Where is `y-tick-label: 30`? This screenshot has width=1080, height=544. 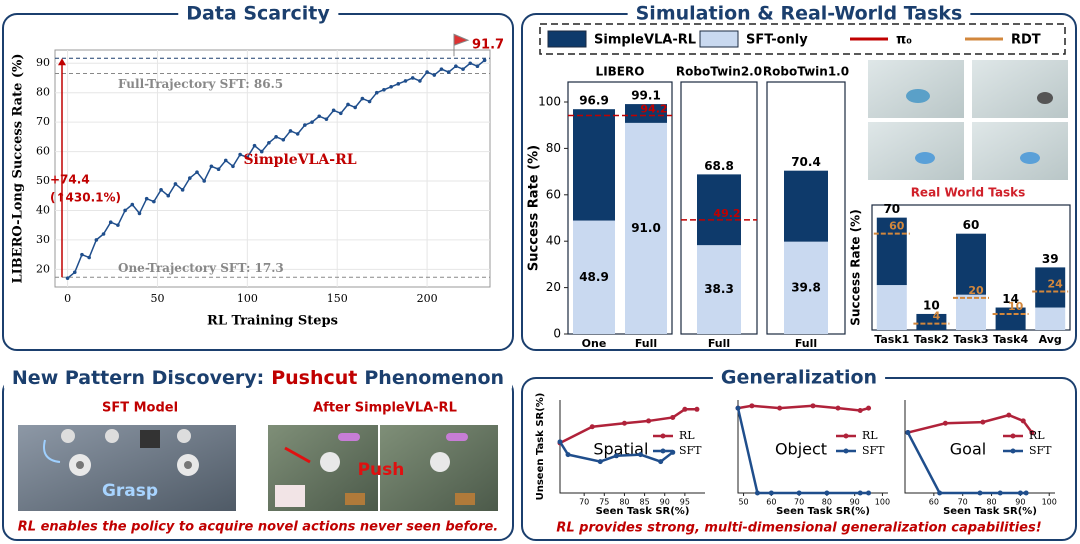
y-tick-label: 30 is located at coordinates (43, 239).